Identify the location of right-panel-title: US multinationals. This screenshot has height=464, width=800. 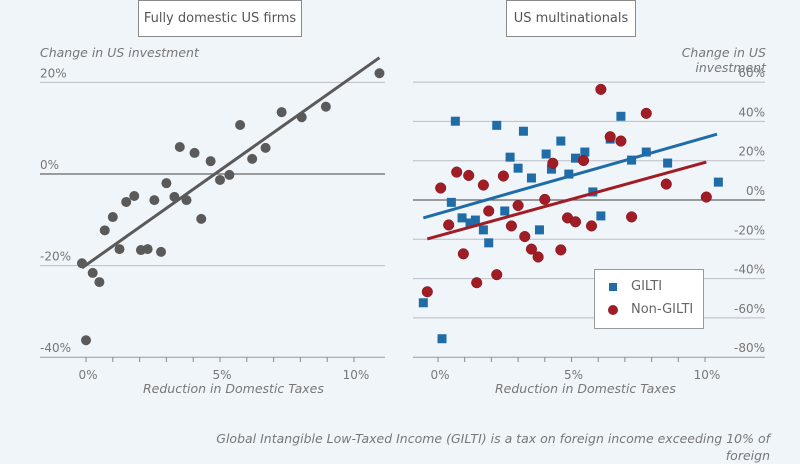
(571, 18).